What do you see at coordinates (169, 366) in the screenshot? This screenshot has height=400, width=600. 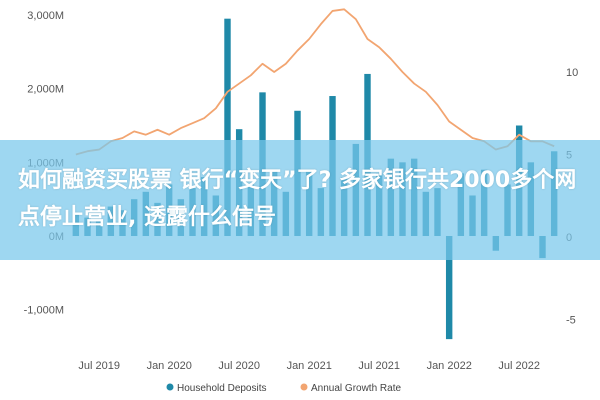 I see `x-tick-label: Jan 2020` at bounding box center [169, 366].